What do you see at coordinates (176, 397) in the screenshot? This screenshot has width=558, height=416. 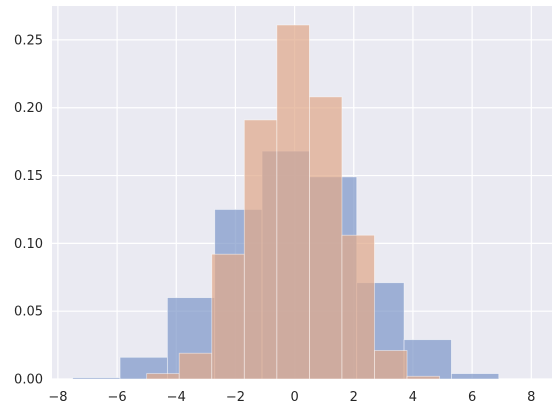 I see `x-tick-label: −4` at bounding box center [176, 397].